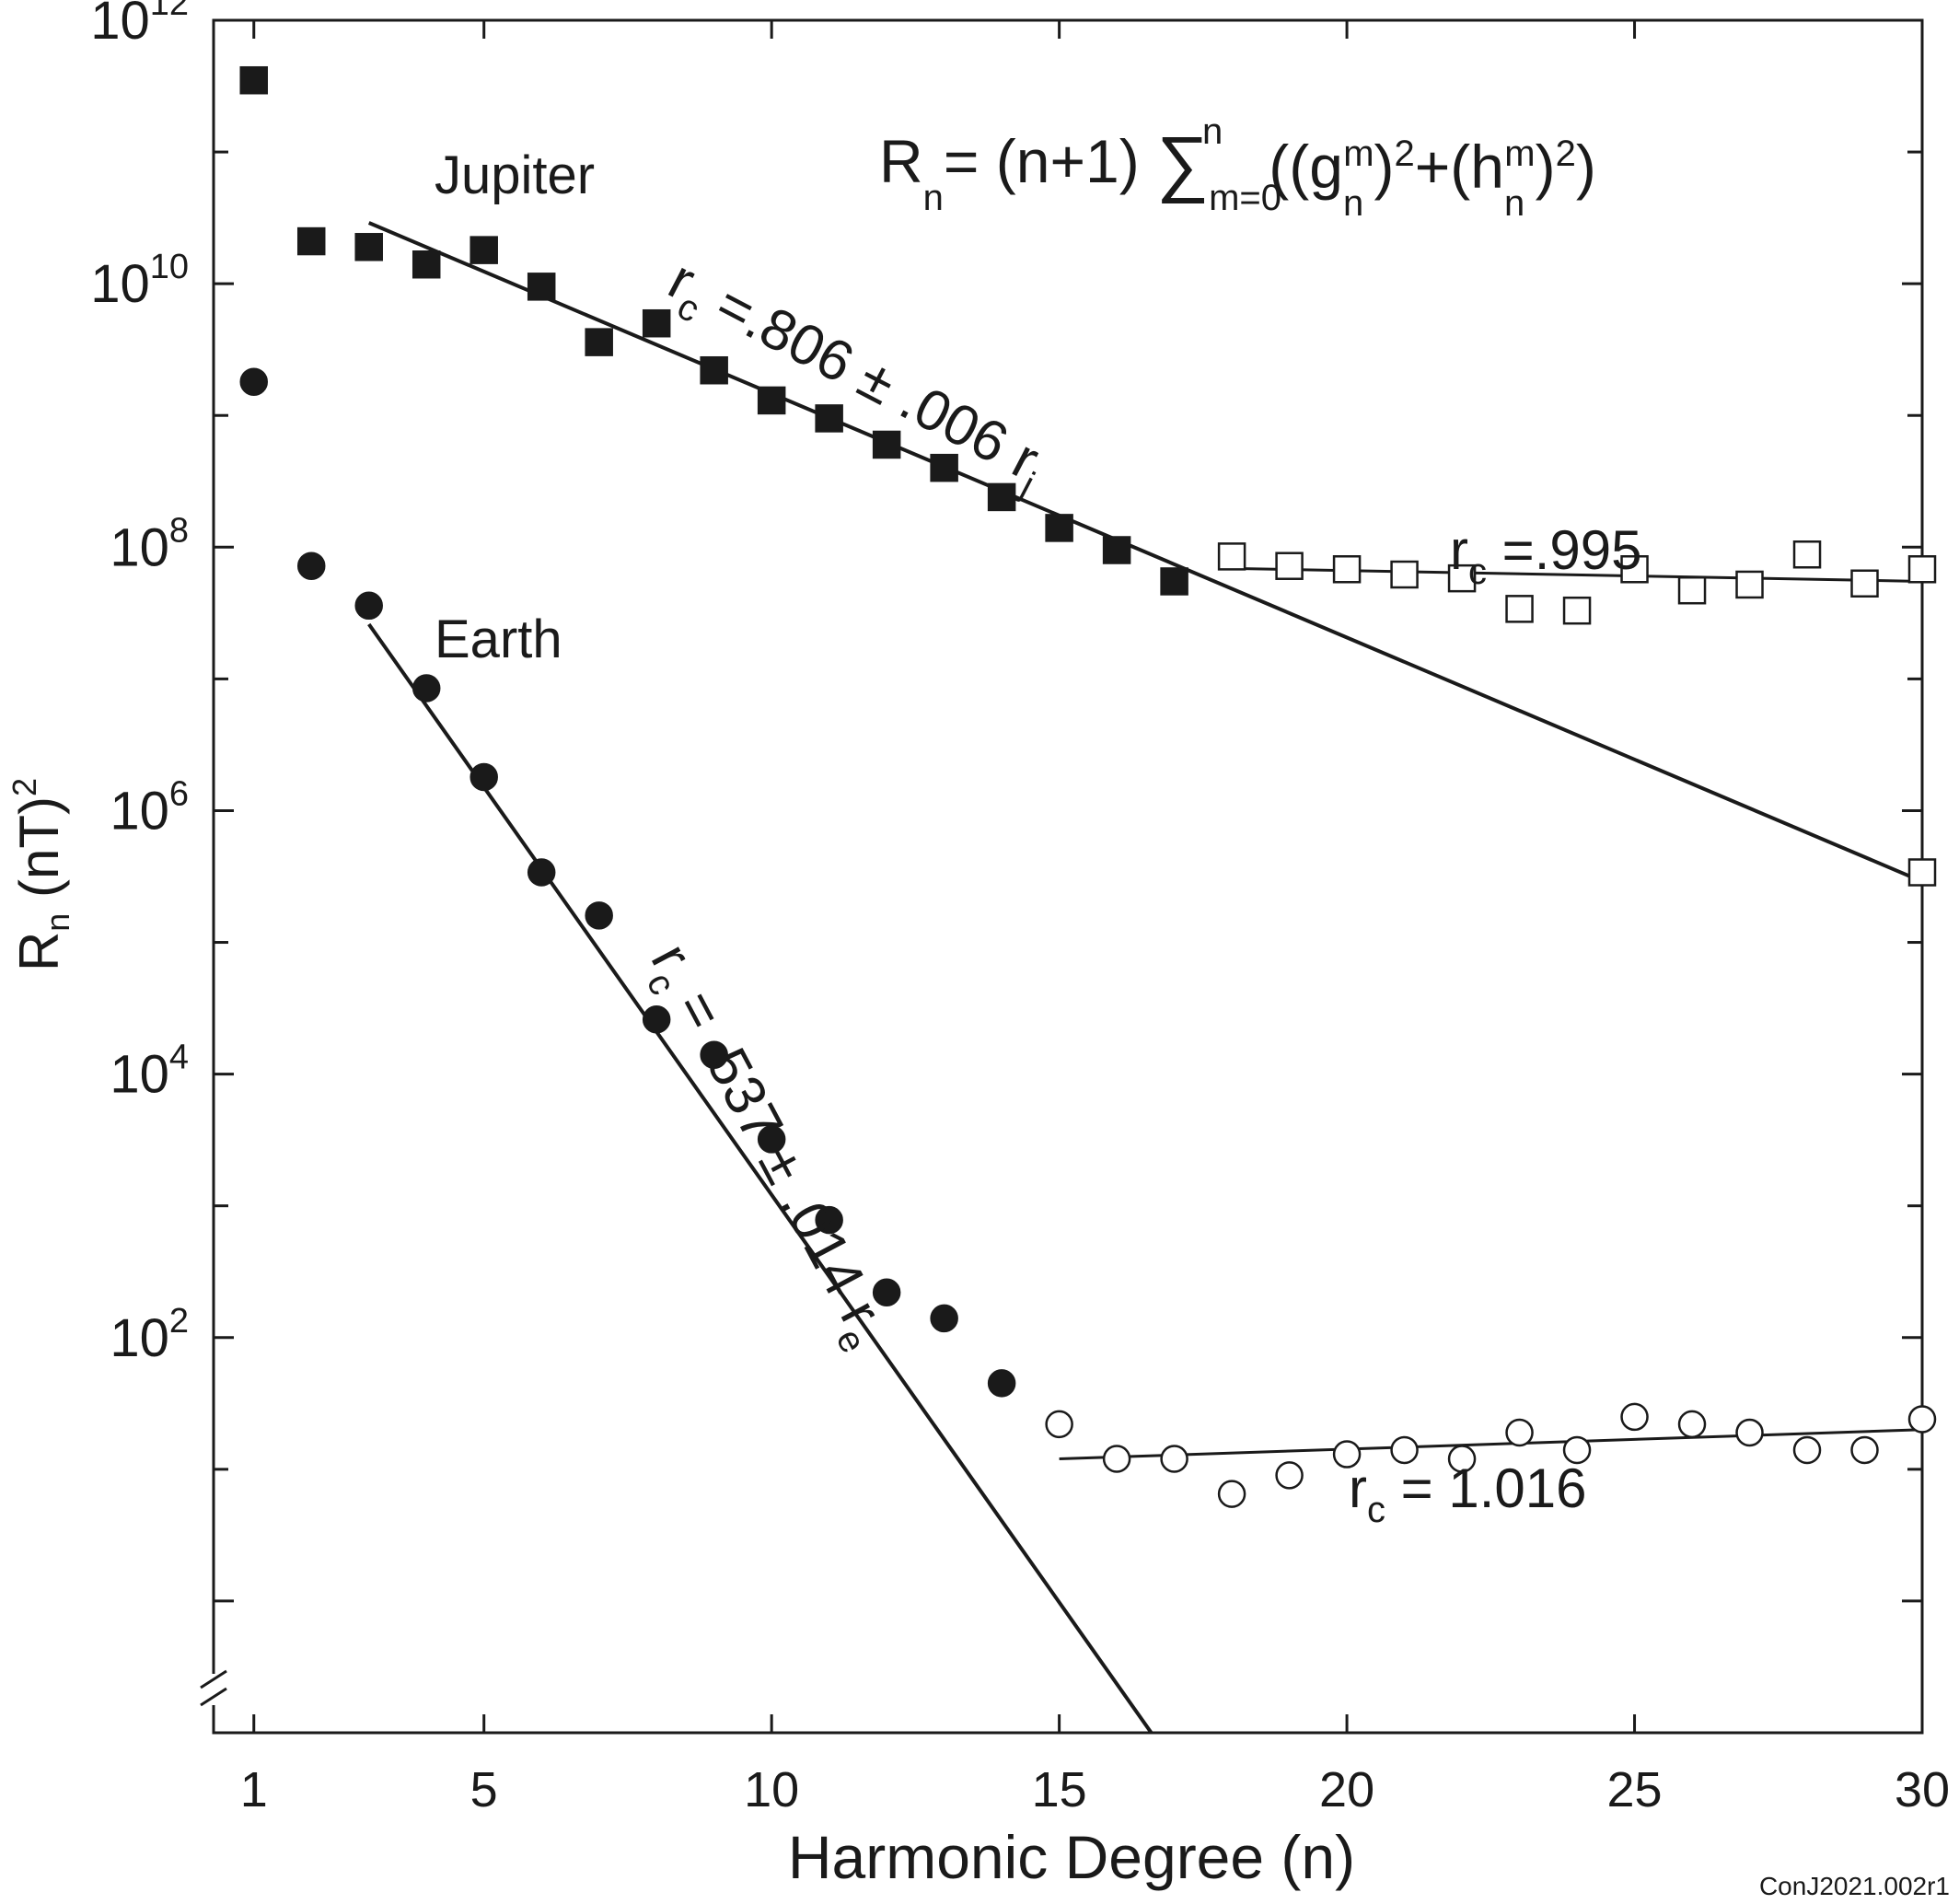  Describe the element at coordinates (515, 175) in the screenshot. I see `series-label-jupiter: Jupiter` at that location.